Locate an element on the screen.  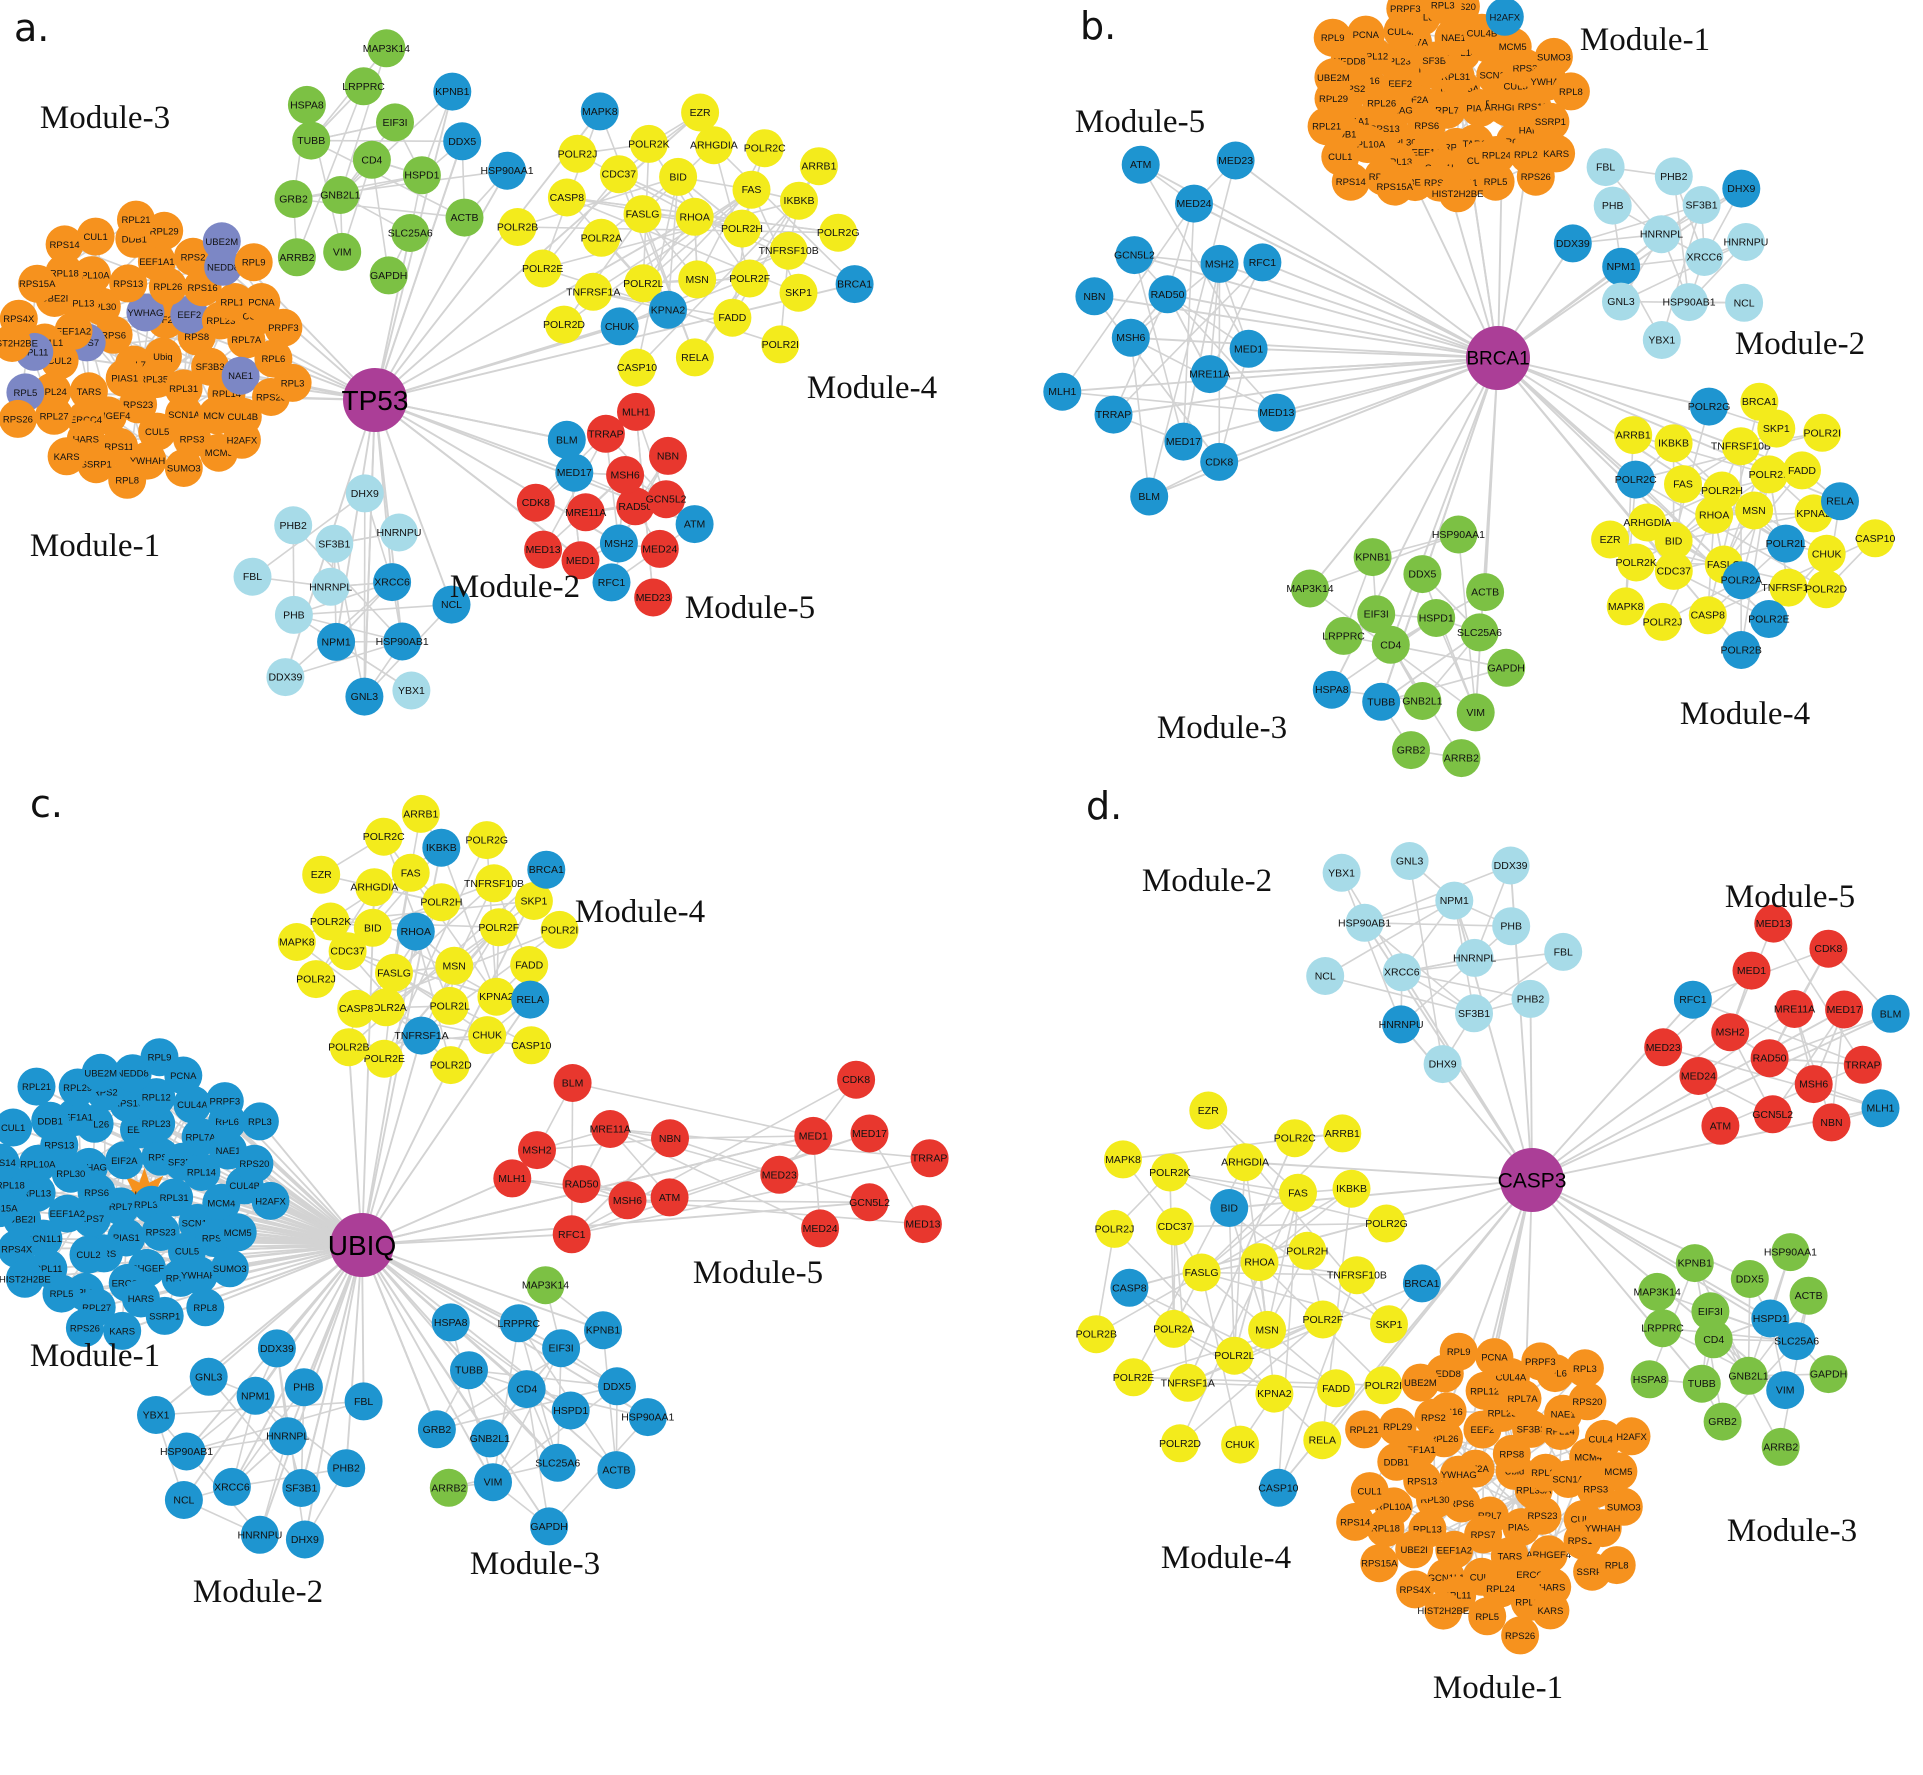
node-ARRB2 is located at coordinates (448, 1487).